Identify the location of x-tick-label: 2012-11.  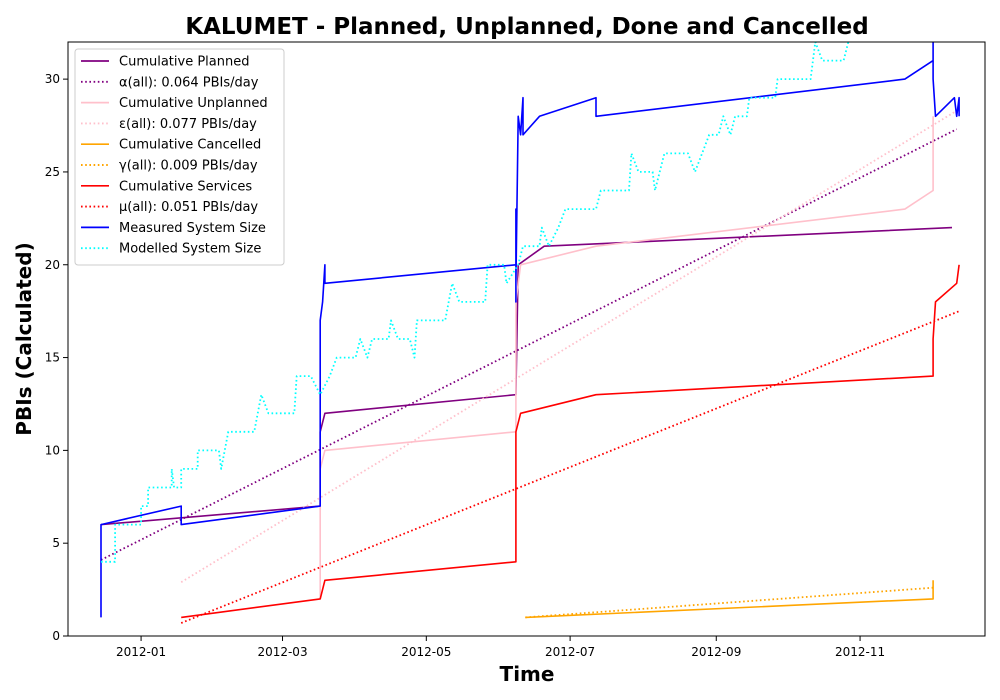
(860, 652).